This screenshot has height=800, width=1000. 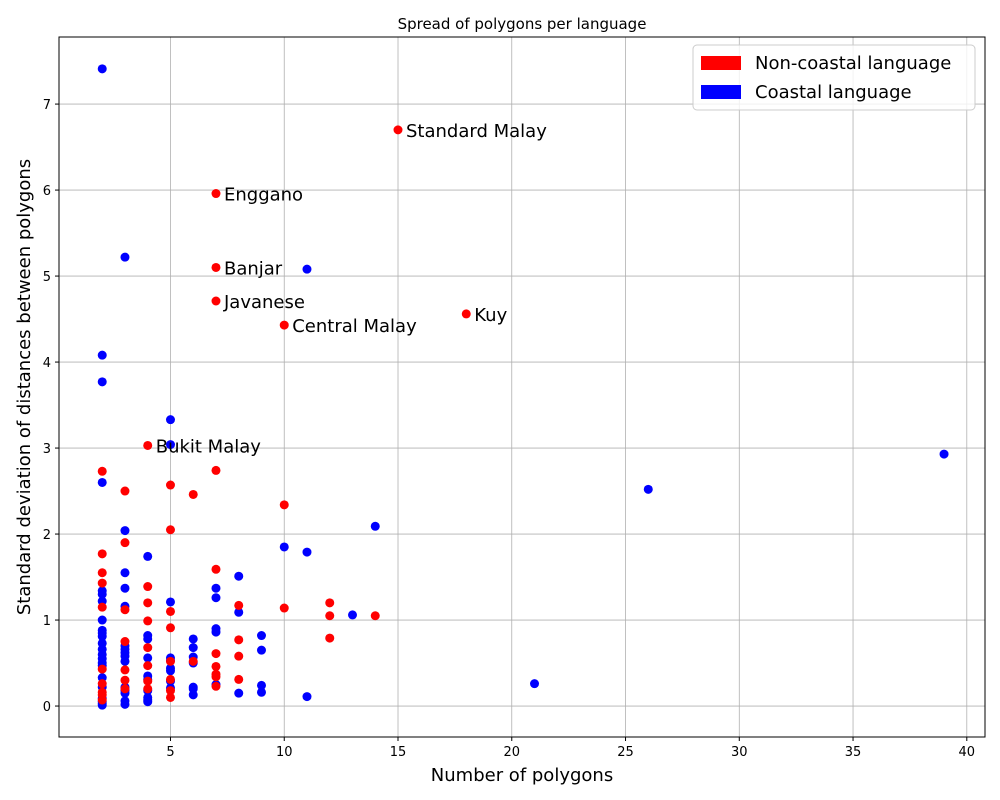 I want to click on y-tick-label: 1, so click(x=47, y=621).